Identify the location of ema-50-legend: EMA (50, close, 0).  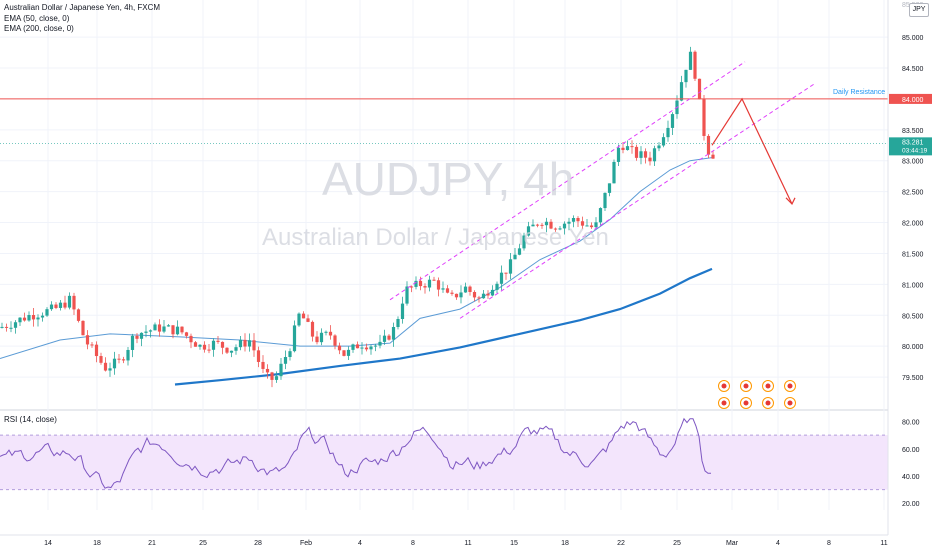
(37, 18).